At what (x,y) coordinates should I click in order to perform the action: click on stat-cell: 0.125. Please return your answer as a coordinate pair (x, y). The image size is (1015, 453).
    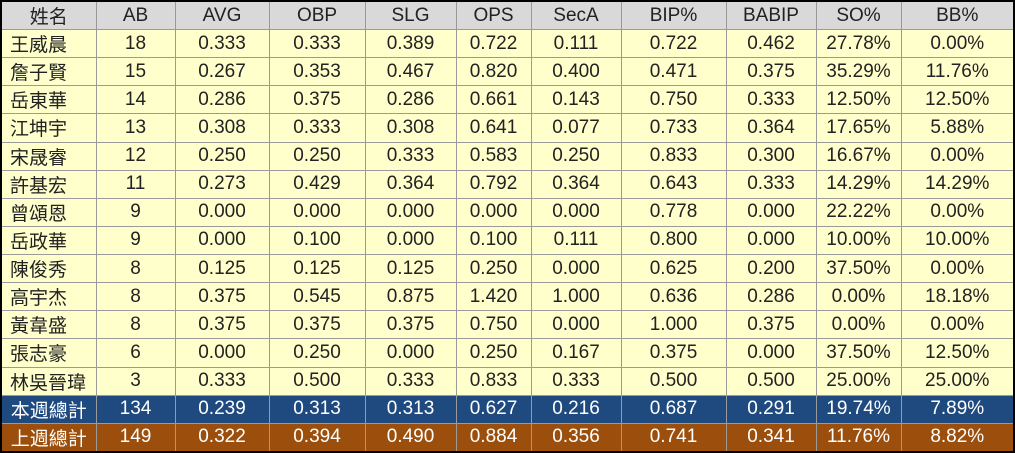
    Looking at the image, I should click on (317, 268).